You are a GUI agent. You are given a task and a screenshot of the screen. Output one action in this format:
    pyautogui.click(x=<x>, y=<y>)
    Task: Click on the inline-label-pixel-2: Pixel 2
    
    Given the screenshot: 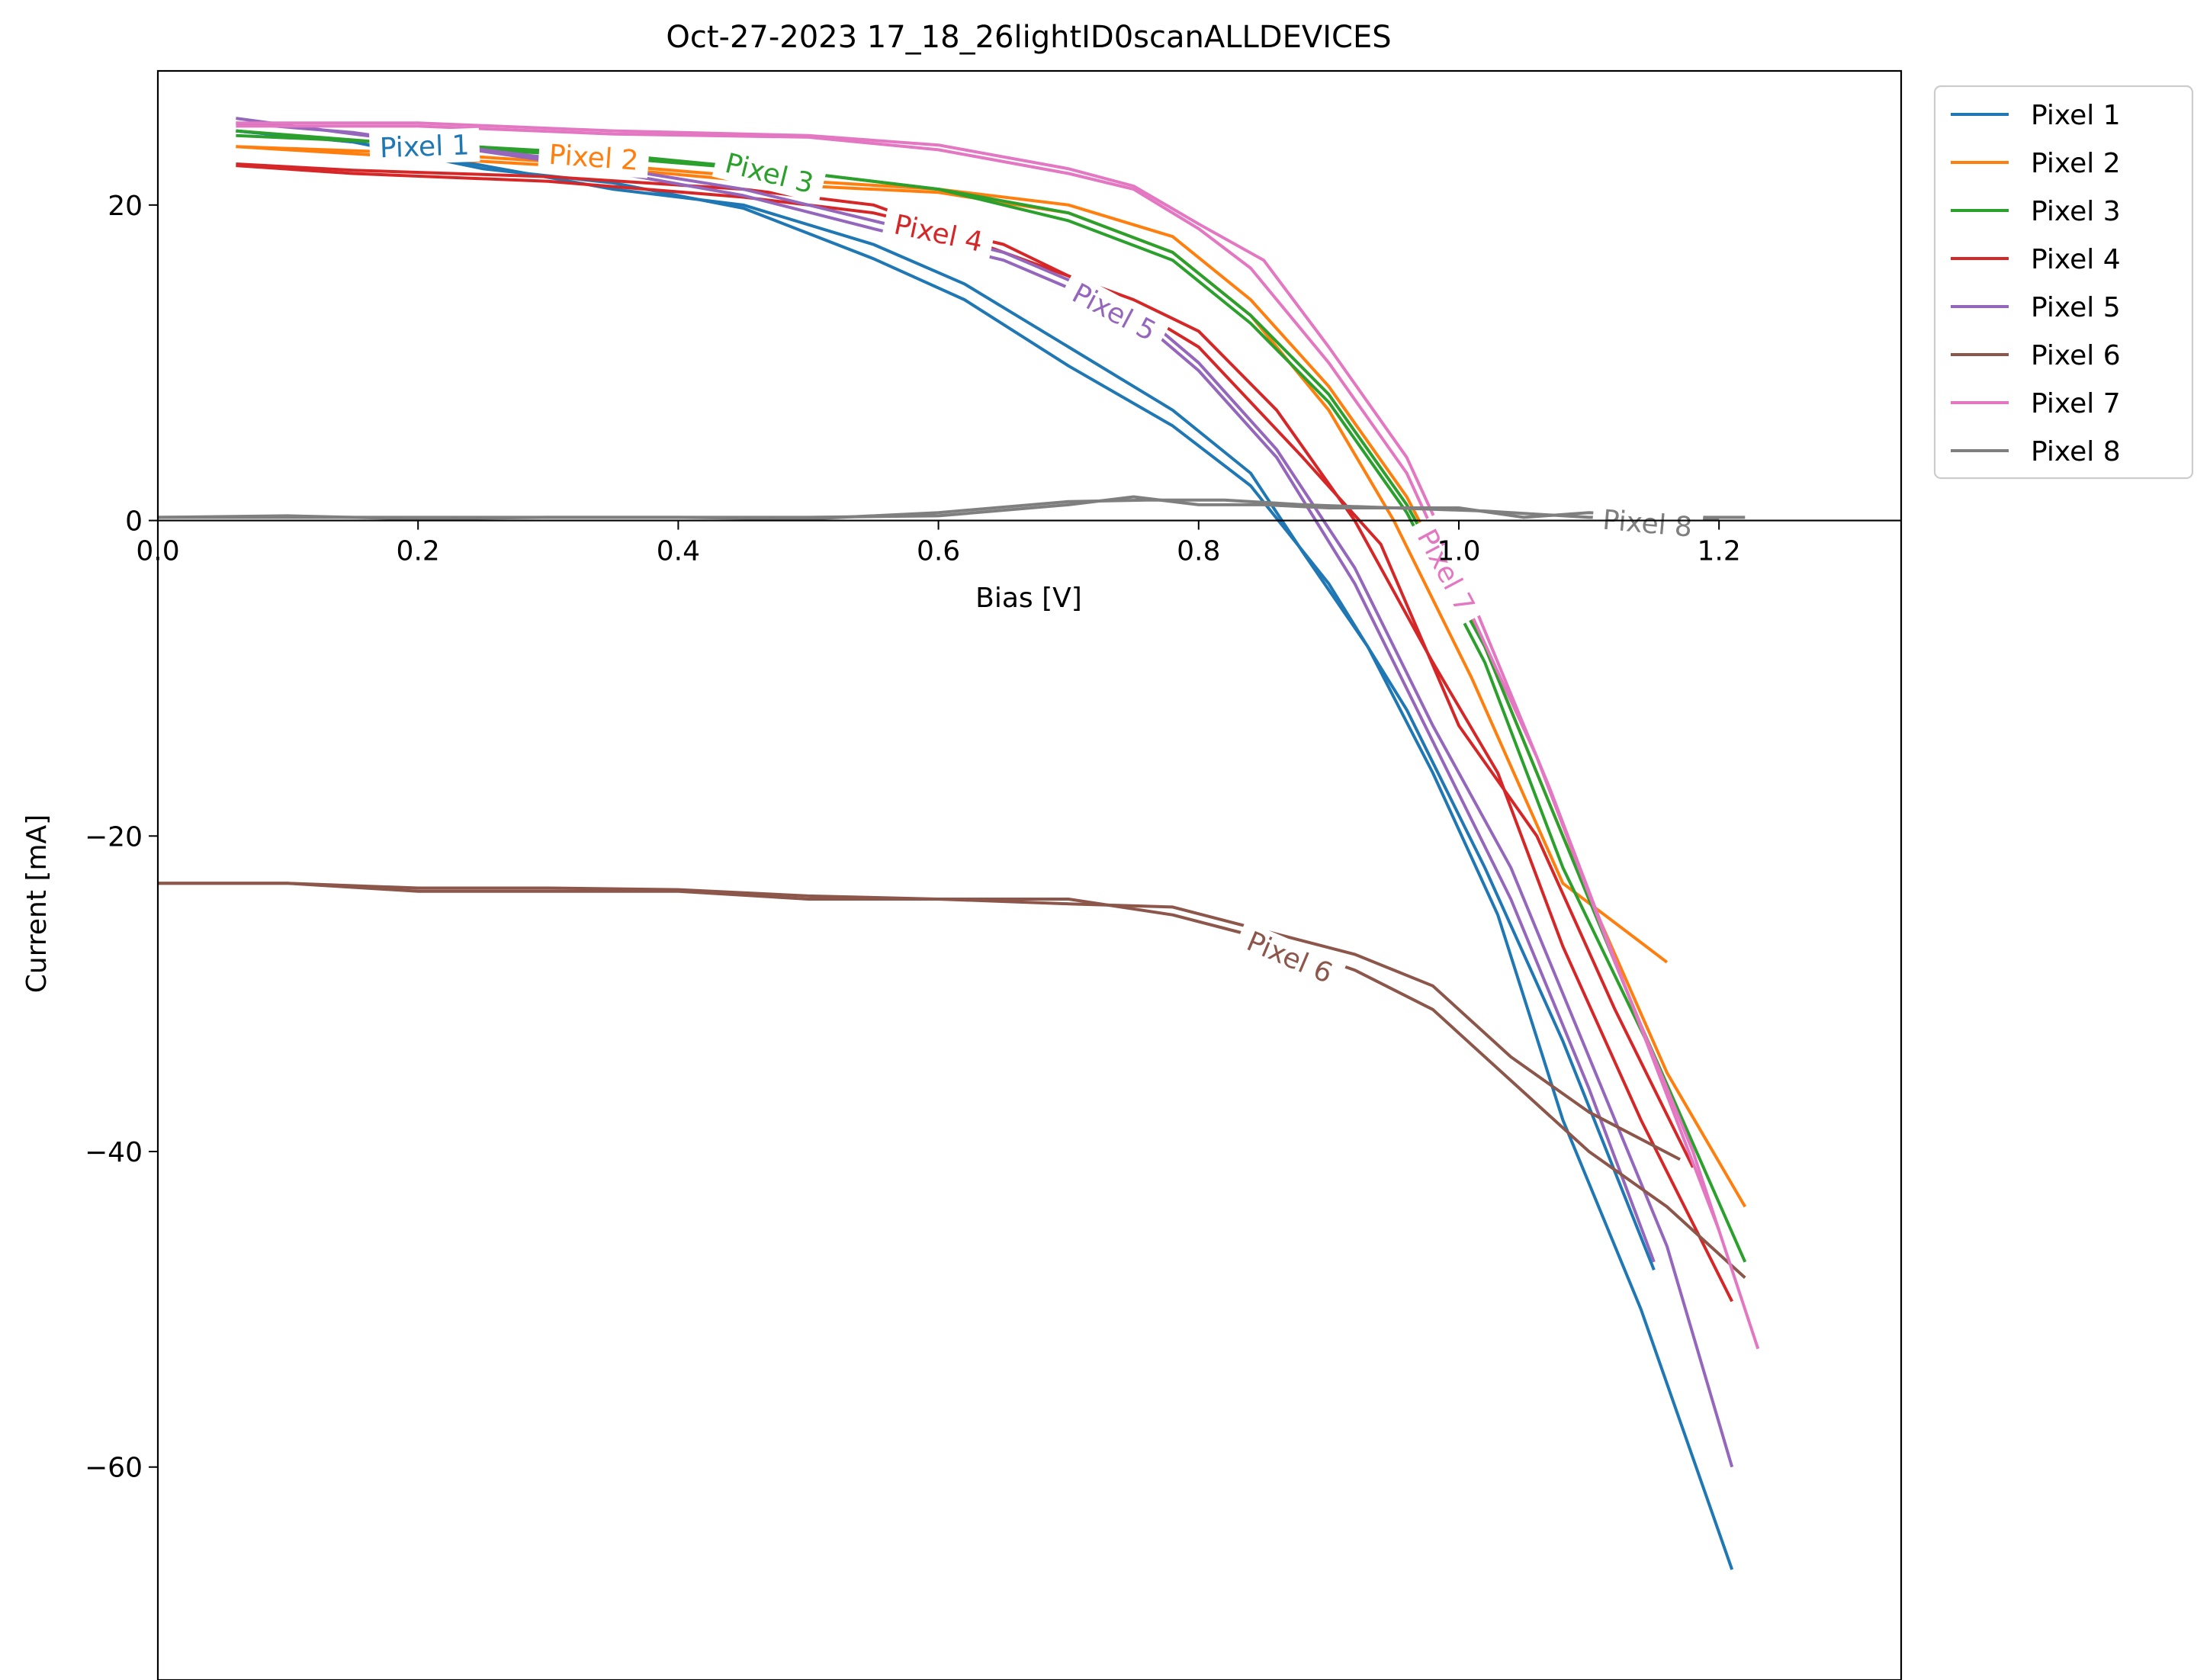 What is the action you would take?
    pyautogui.click(x=594, y=157)
    